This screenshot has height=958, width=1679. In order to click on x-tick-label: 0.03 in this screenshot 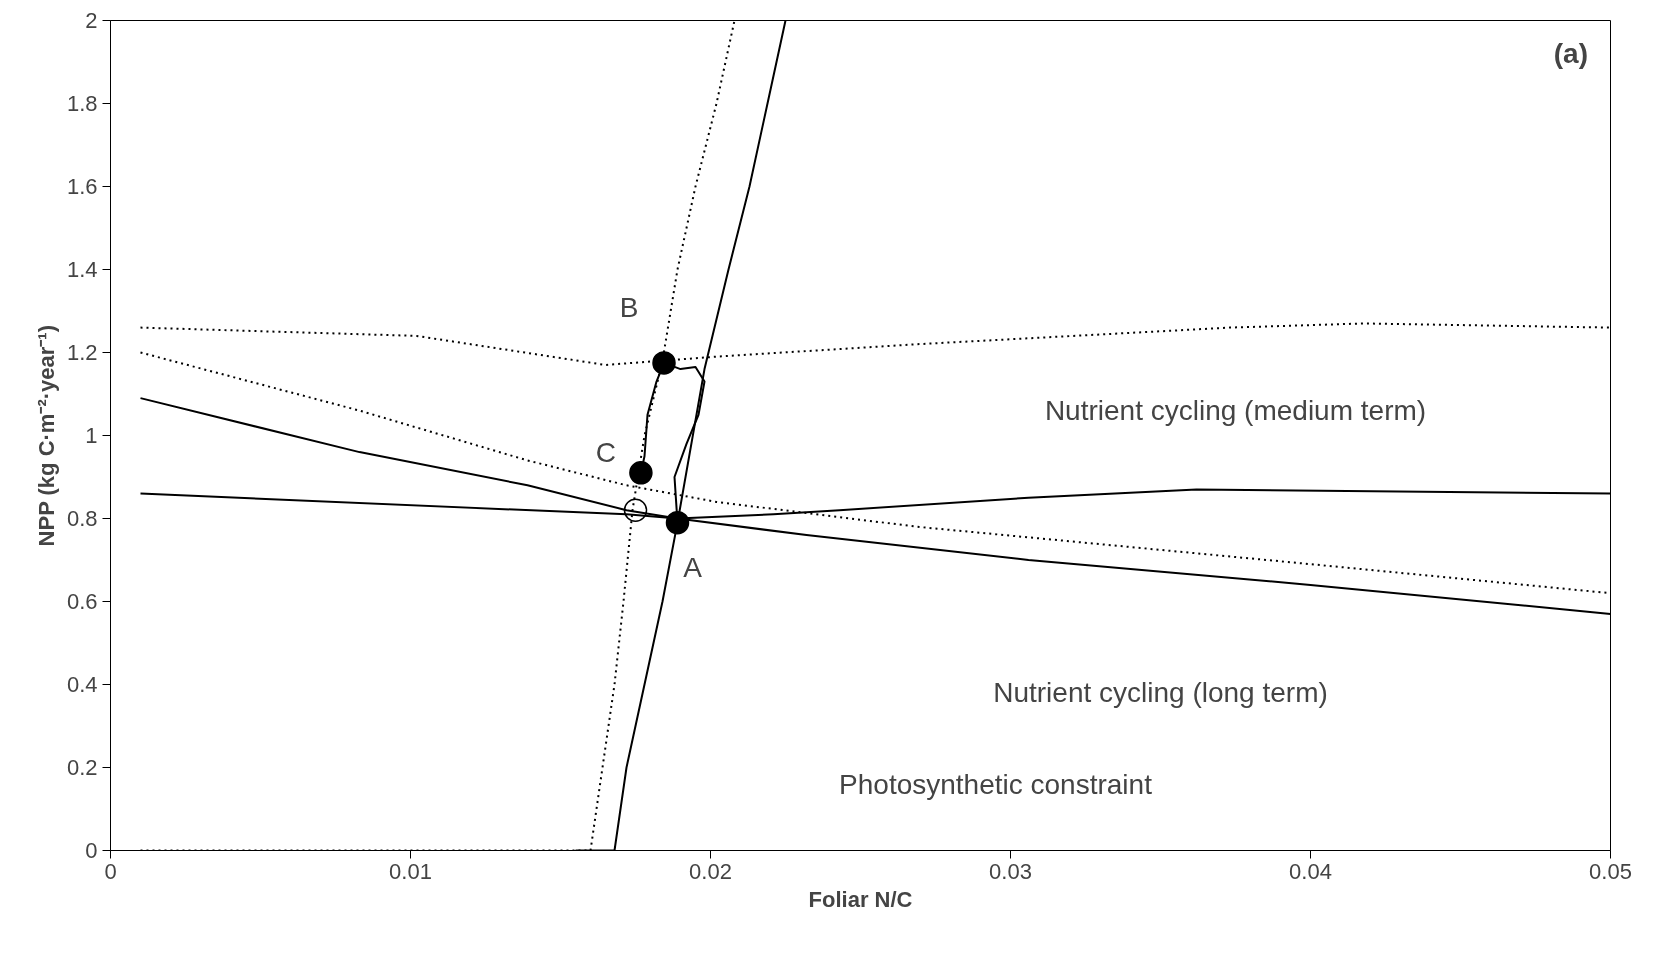, I will do `click(1010, 871)`.